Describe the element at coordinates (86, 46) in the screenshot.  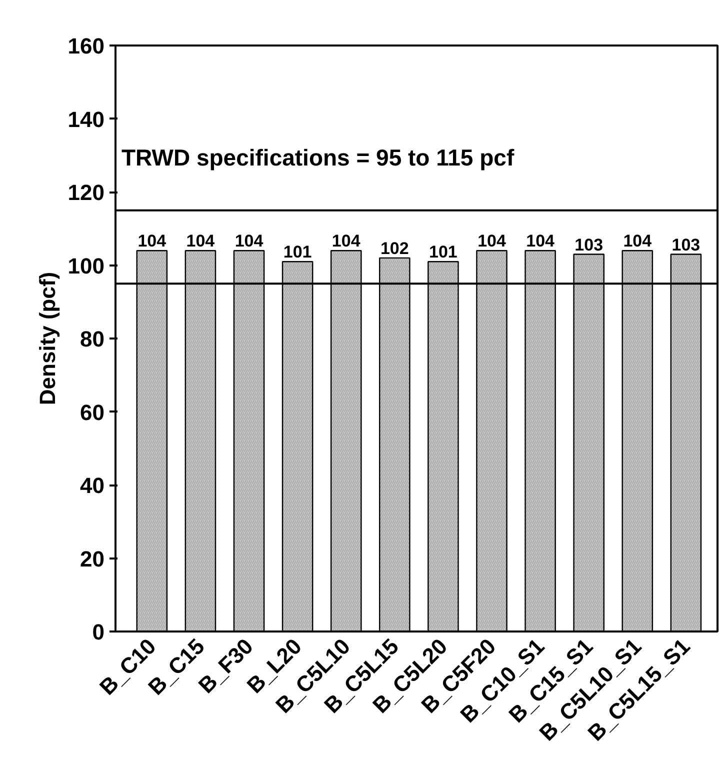
I see `y-tick-label: 160` at that location.